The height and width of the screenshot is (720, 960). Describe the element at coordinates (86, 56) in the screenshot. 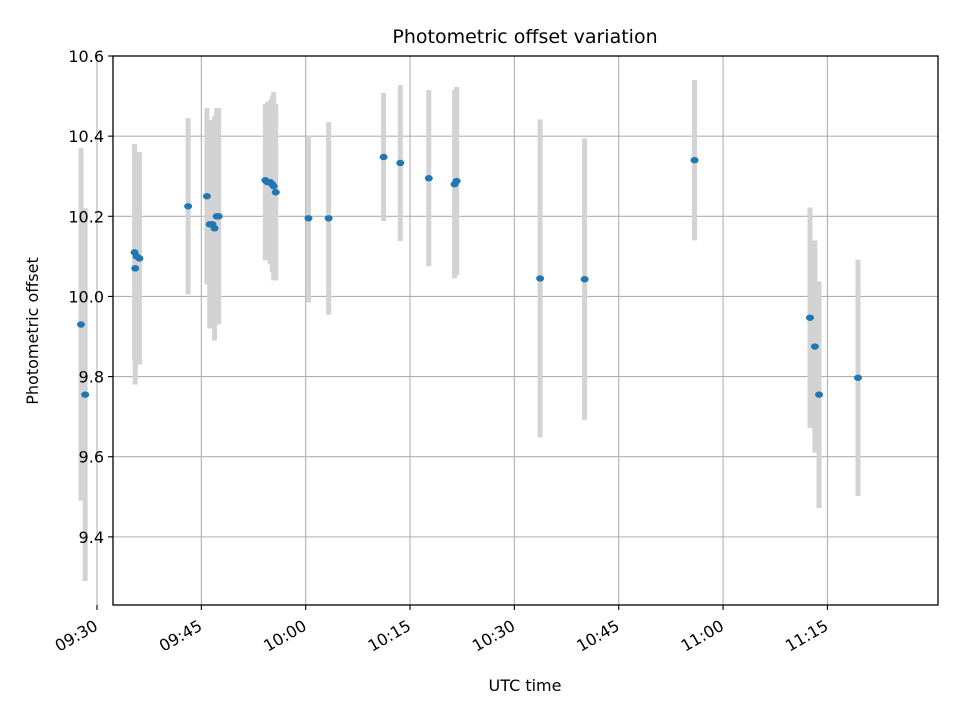

I see `y-tick-label: 10.6` at that location.